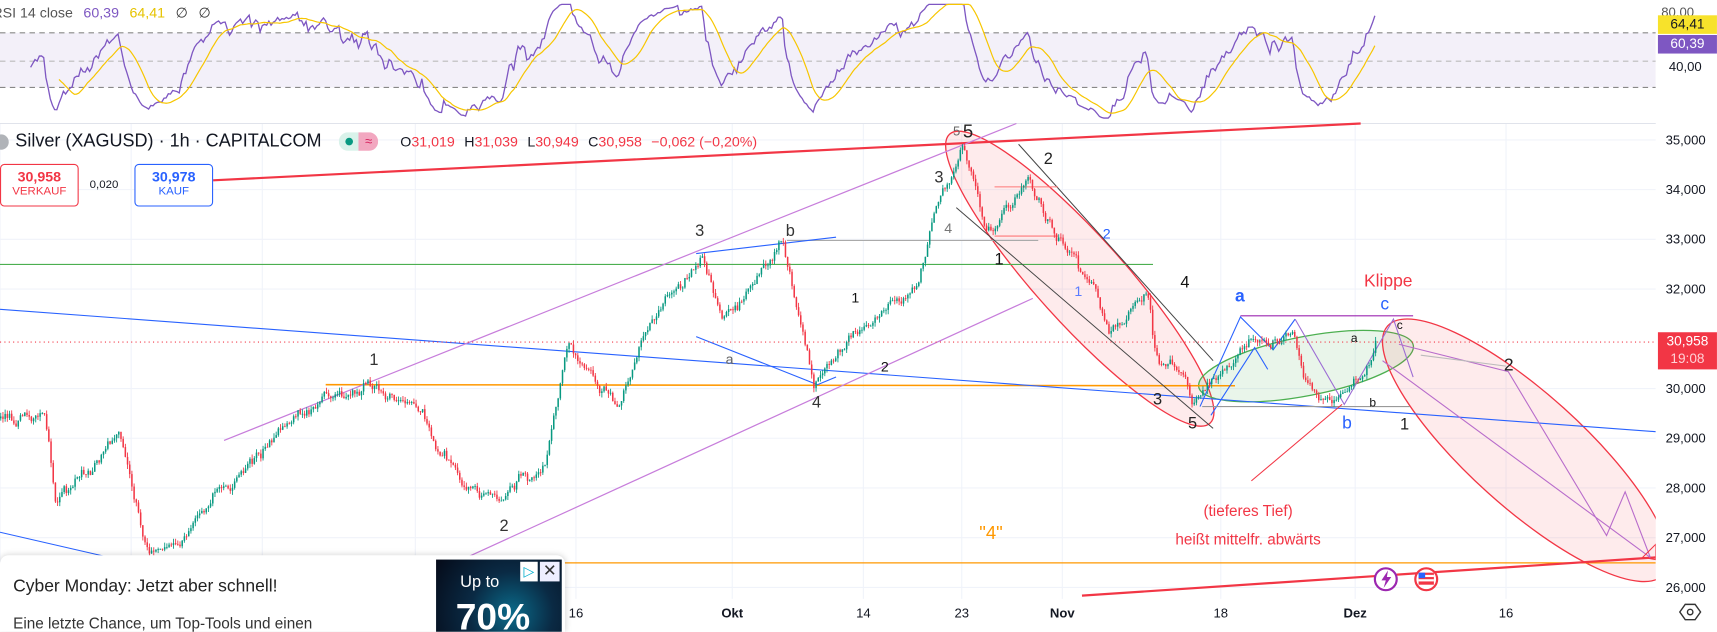 The width and height of the screenshot is (1717, 632). Describe the element at coordinates (1516, 459) in the screenshot. I see `projection-line` at that location.